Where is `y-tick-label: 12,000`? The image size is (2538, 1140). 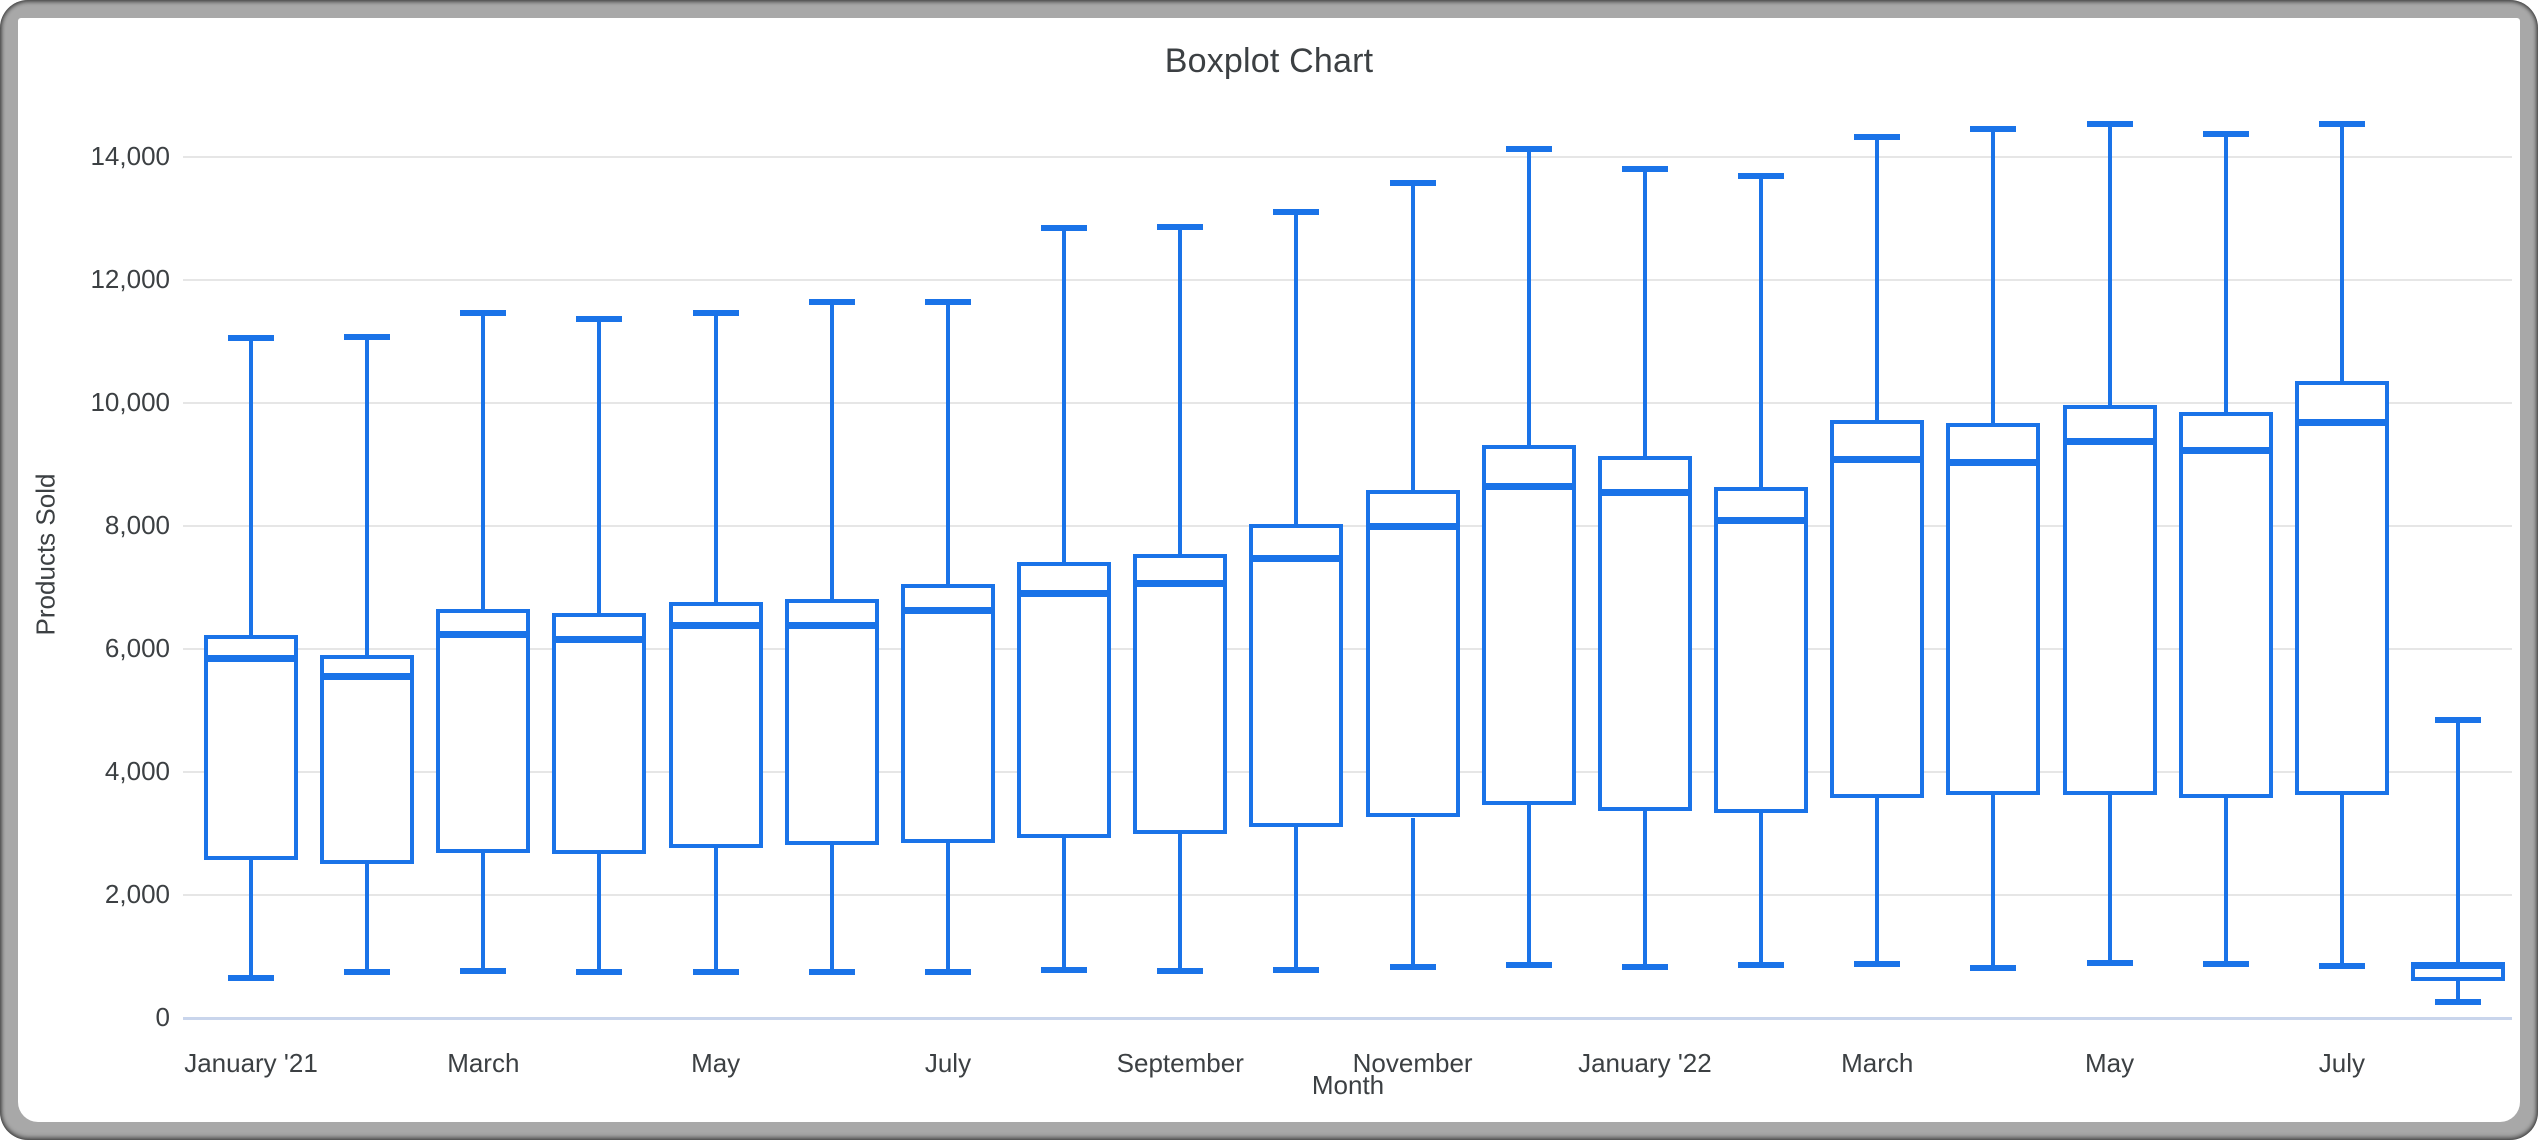 y-tick-label: 12,000 is located at coordinates (130, 279).